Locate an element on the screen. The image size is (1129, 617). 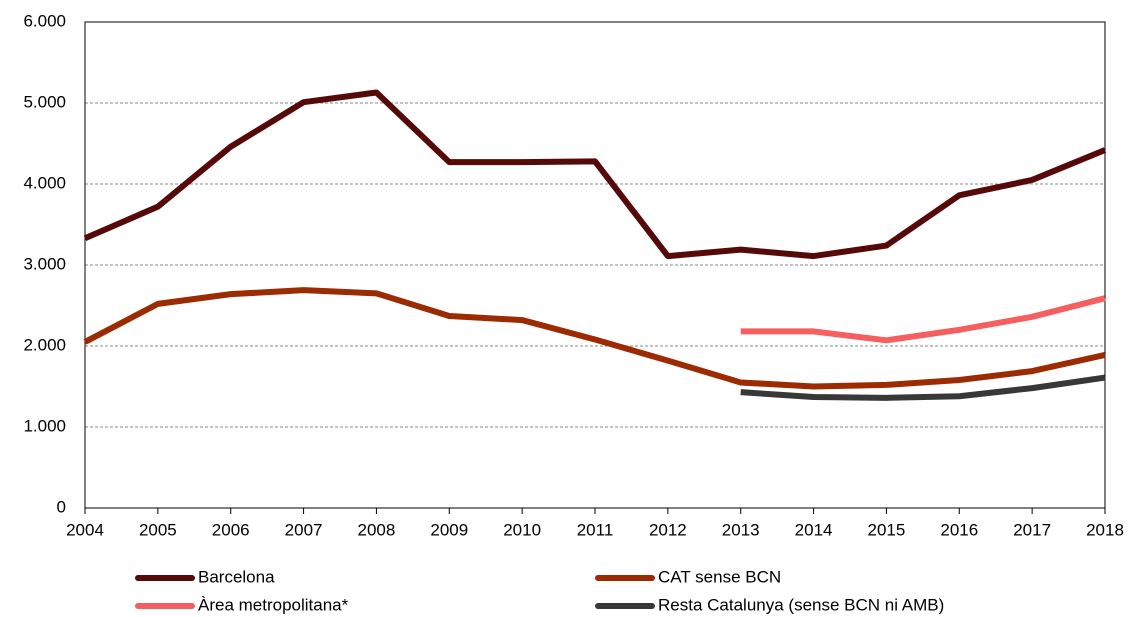
y-tick-label: 0 is located at coordinates (61, 506).